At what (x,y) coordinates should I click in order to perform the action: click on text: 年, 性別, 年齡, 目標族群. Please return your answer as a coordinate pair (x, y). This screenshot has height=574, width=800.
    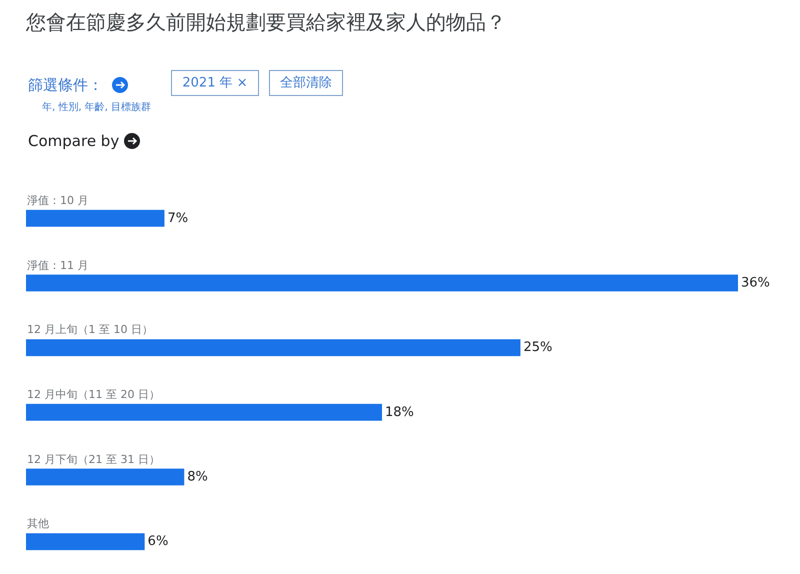
    Looking at the image, I should click on (97, 107).